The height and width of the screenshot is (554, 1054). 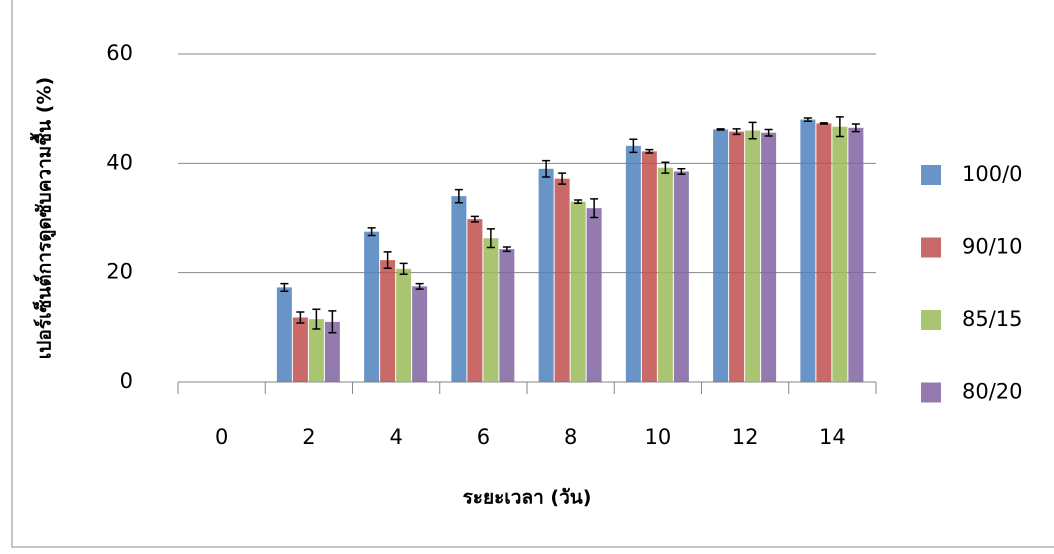 I want to click on x-axis-title: ระยะเวลา (วัน), so click(x=527, y=498).